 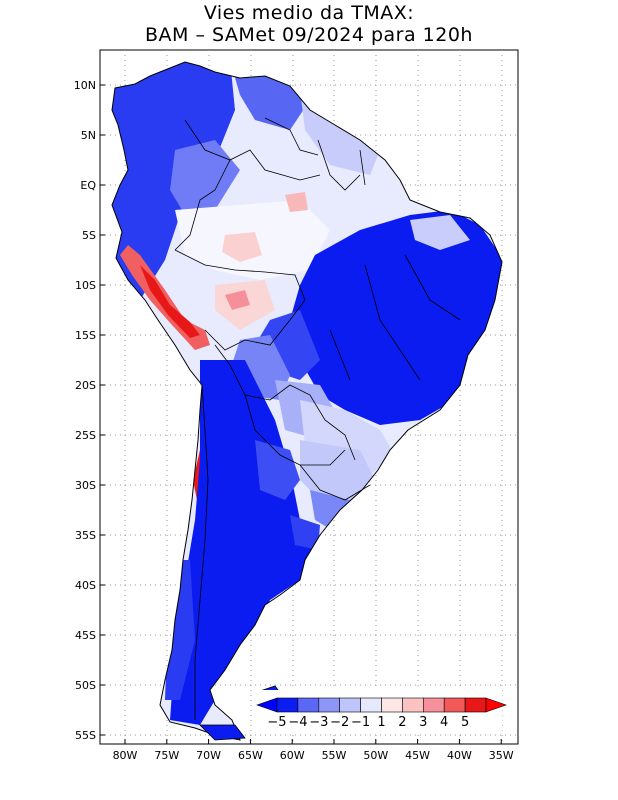 What do you see at coordinates (339, 722) in the screenshot?
I see `colorbar-label: −2` at bounding box center [339, 722].